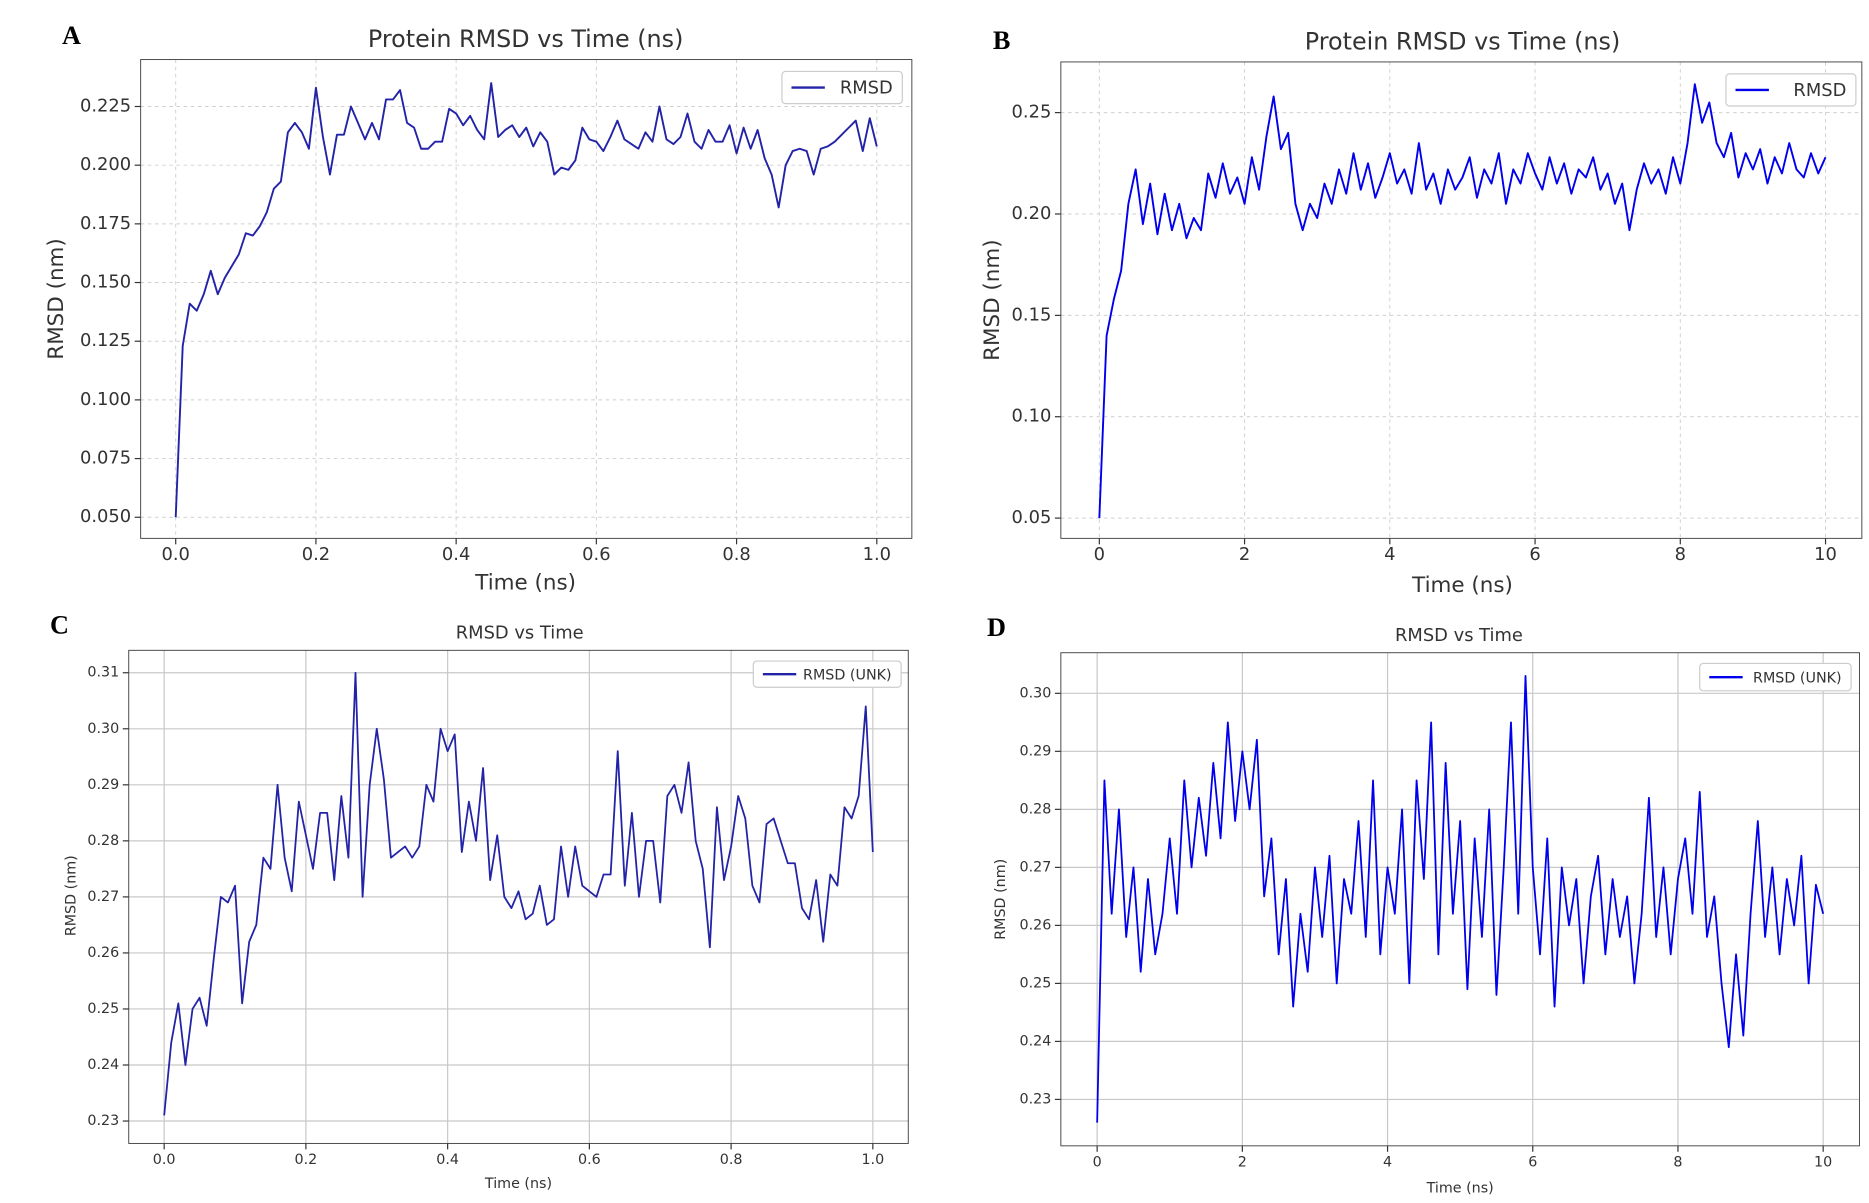 The image size is (1869, 1203). I want to click on y-tick-label: 0.15, so click(1032, 314).